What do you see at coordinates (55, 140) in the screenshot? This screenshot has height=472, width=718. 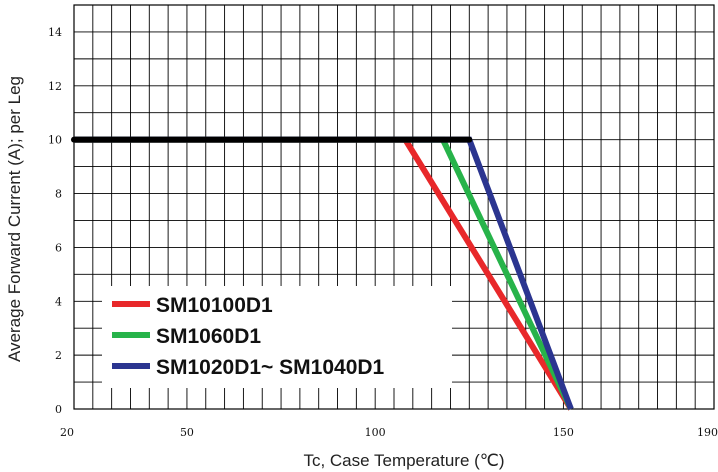 I see `y-tick-label: 10` at bounding box center [55, 140].